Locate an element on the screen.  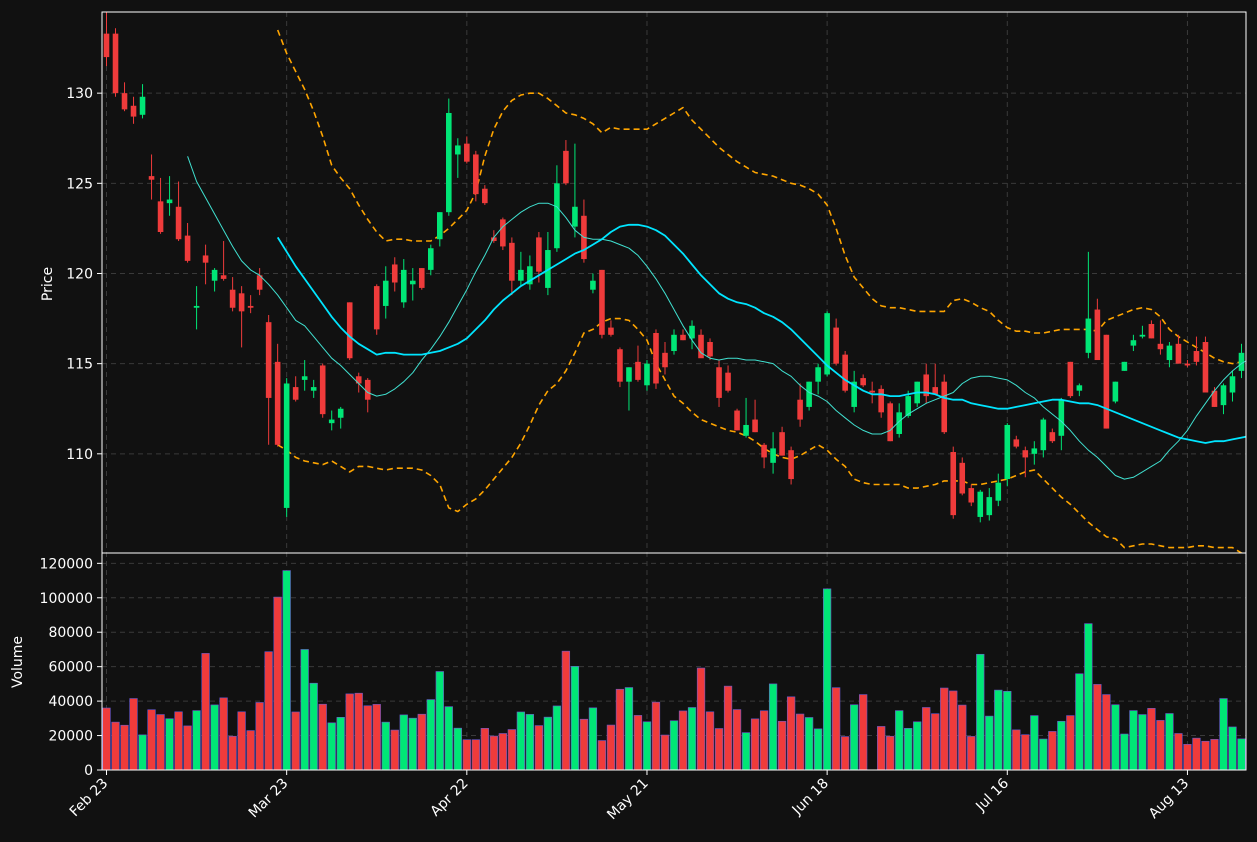
volume-tick-label: 20000 is located at coordinates (70, 737).